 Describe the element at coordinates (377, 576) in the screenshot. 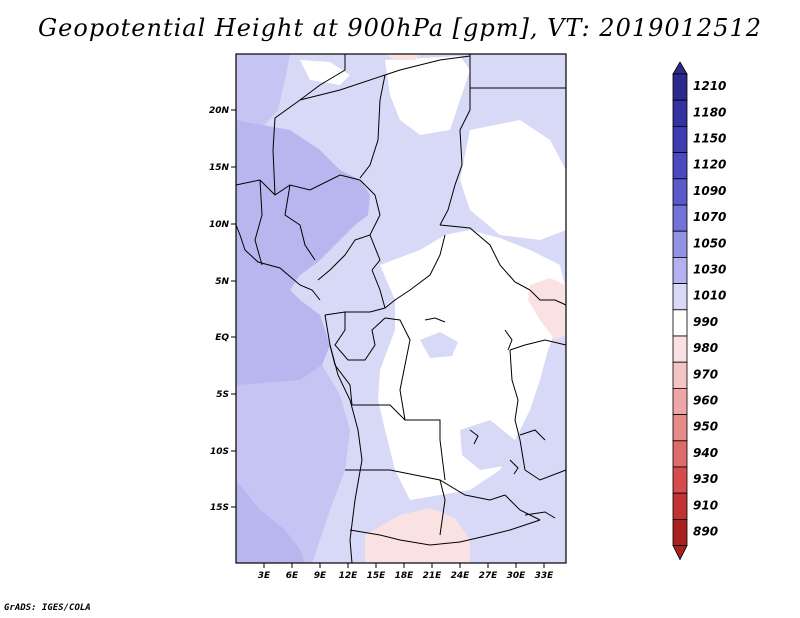

I see `lon-label: 15E` at that location.